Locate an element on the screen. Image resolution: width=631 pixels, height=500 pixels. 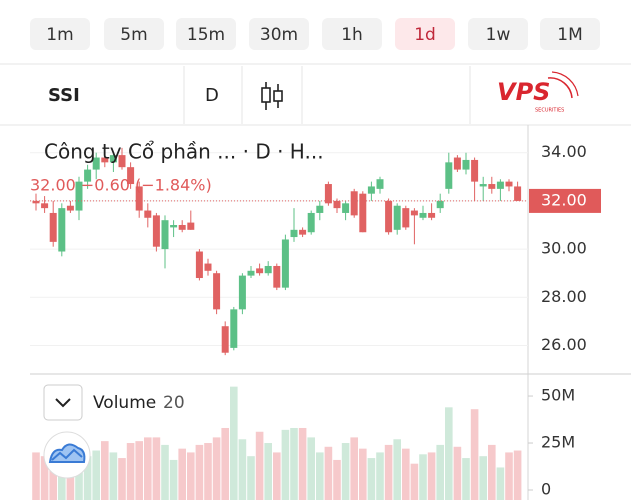
button-label: 1w is located at coordinates (498, 35).